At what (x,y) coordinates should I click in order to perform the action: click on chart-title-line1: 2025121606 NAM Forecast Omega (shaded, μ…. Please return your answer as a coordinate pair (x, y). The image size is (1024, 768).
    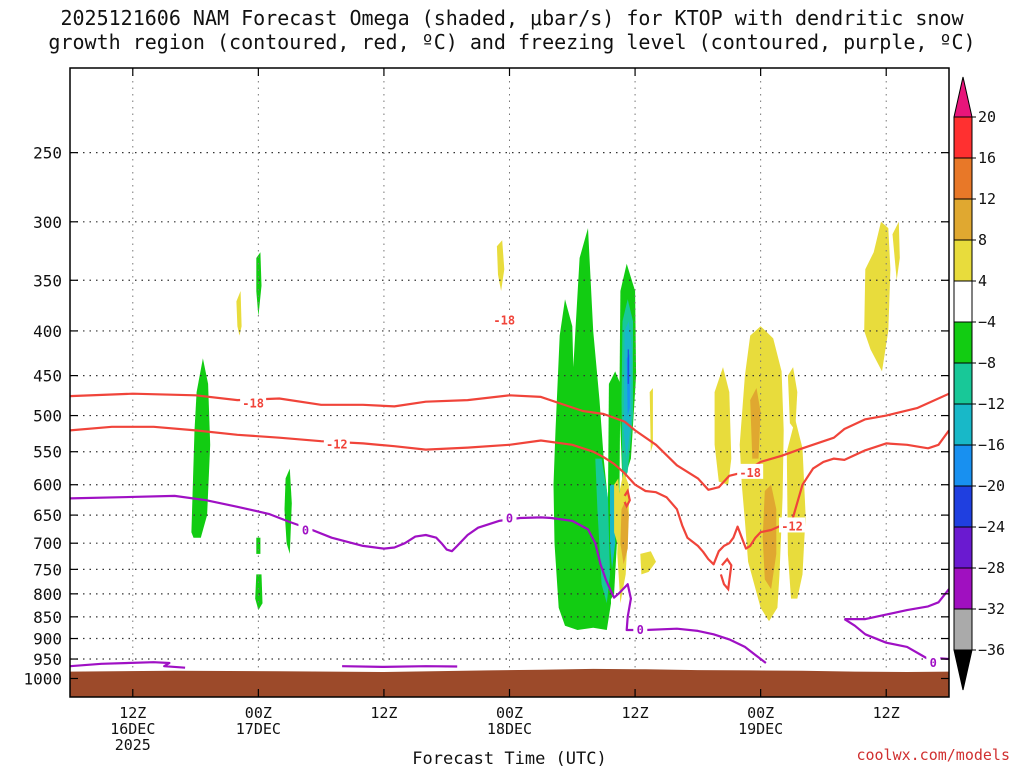
    Looking at the image, I should click on (512, 18).